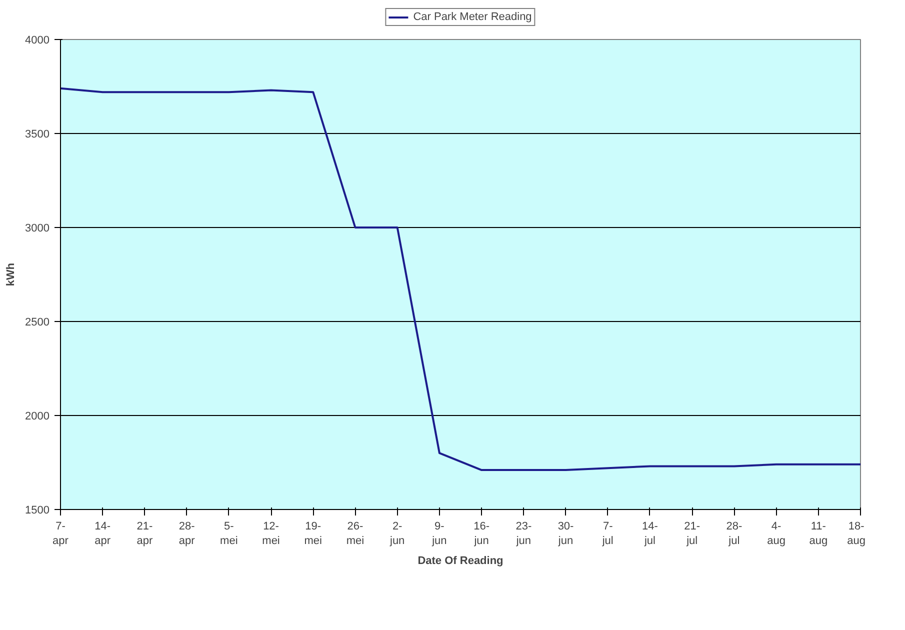  Describe the element at coordinates (37, 510) in the screenshot. I see `y-tick-label: 1500` at that location.